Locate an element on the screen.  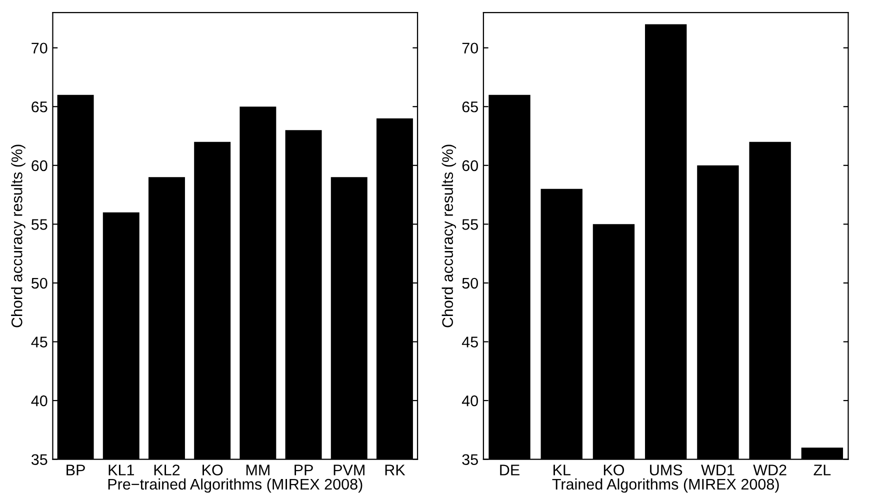
x-tick-label: KL is located at coordinates (562, 470).